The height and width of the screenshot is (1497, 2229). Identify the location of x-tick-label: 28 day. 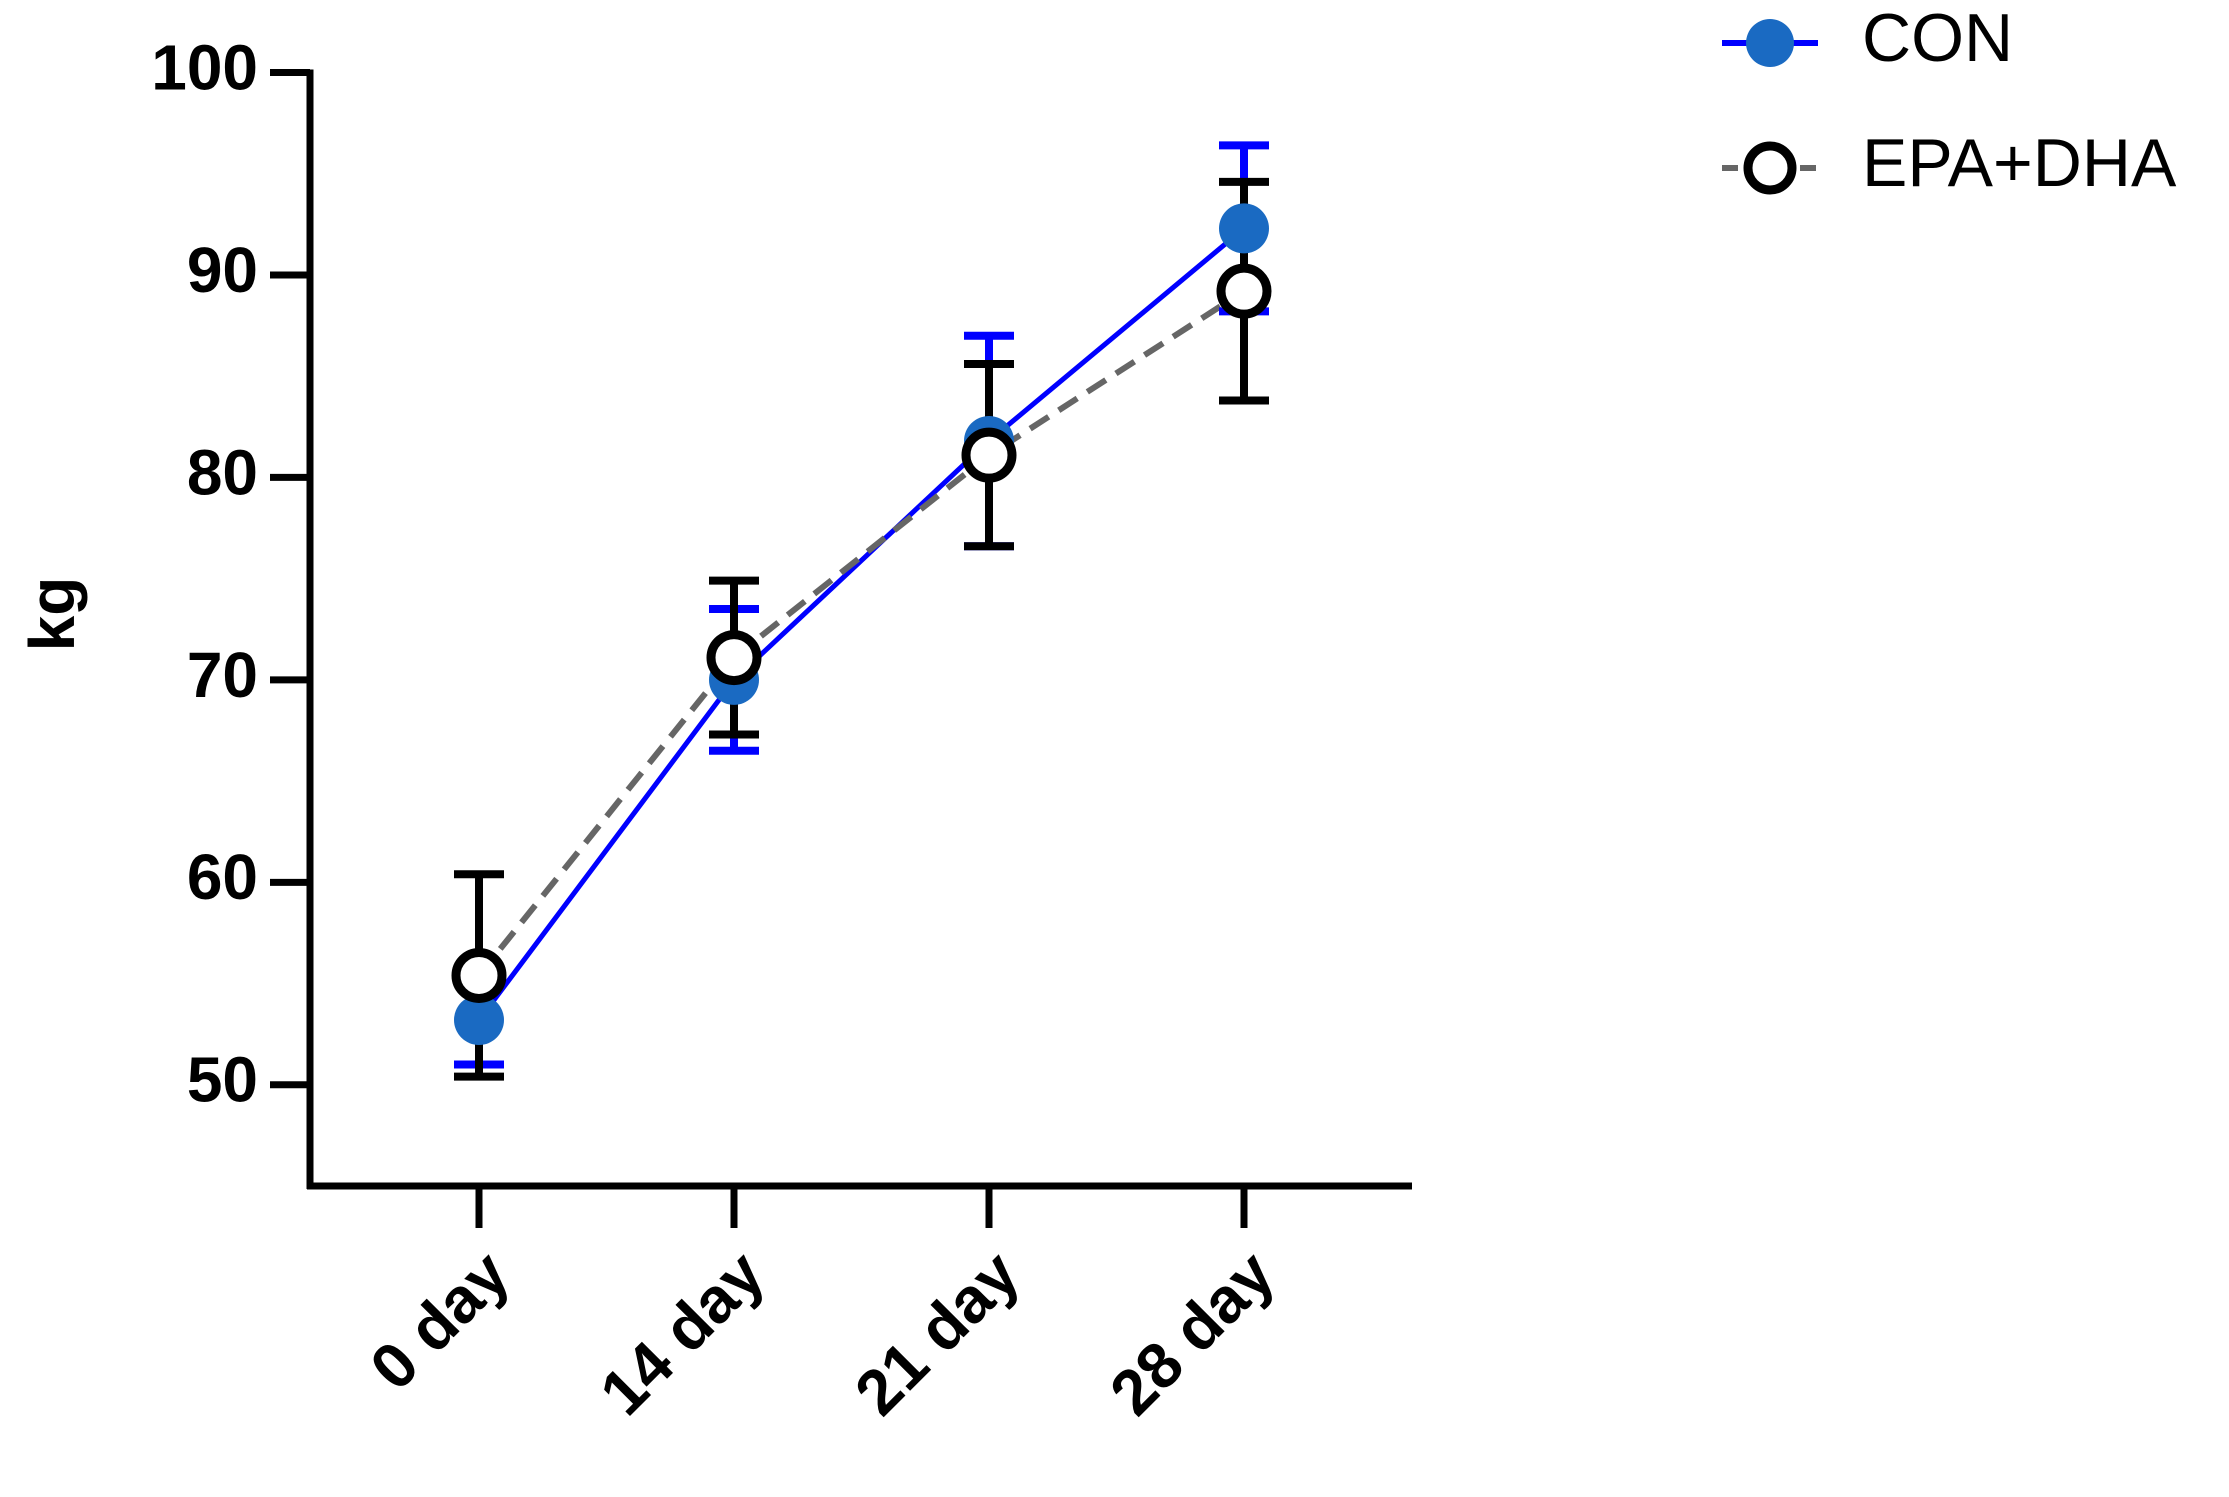
(1192, 1333).